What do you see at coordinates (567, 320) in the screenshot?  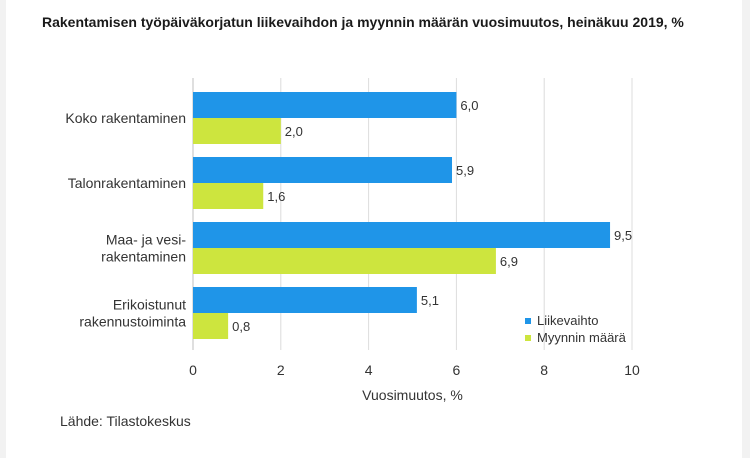 I see `legend-label: Liikevaihto` at bounding box center [567, 320].